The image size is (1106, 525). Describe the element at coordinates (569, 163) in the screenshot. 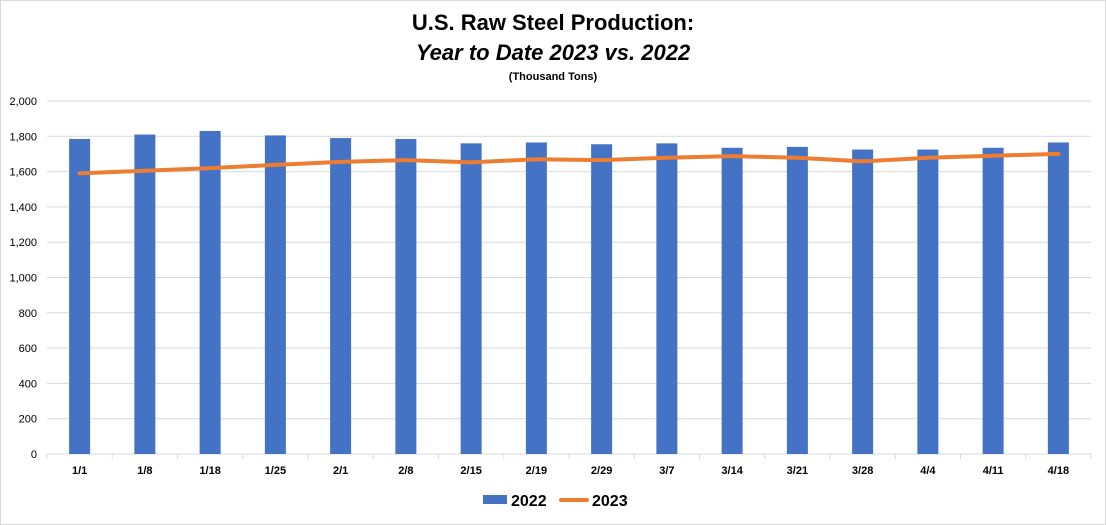

I see `line-2023` at that location.